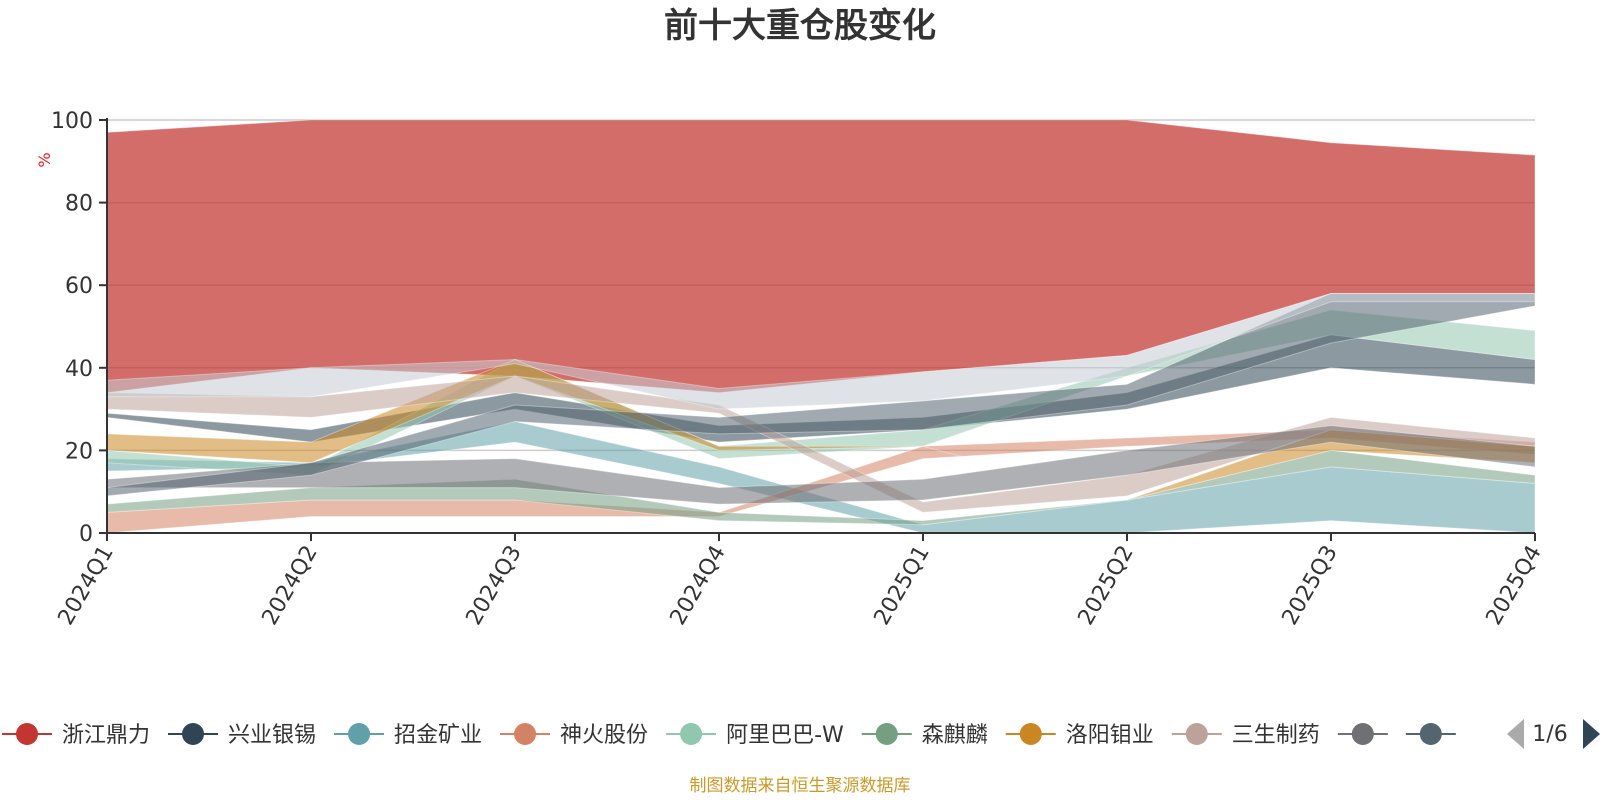 This screenshot has width=1600, height=800. I want to click on legend-label: 浙江鼎力, so click(106, 735).